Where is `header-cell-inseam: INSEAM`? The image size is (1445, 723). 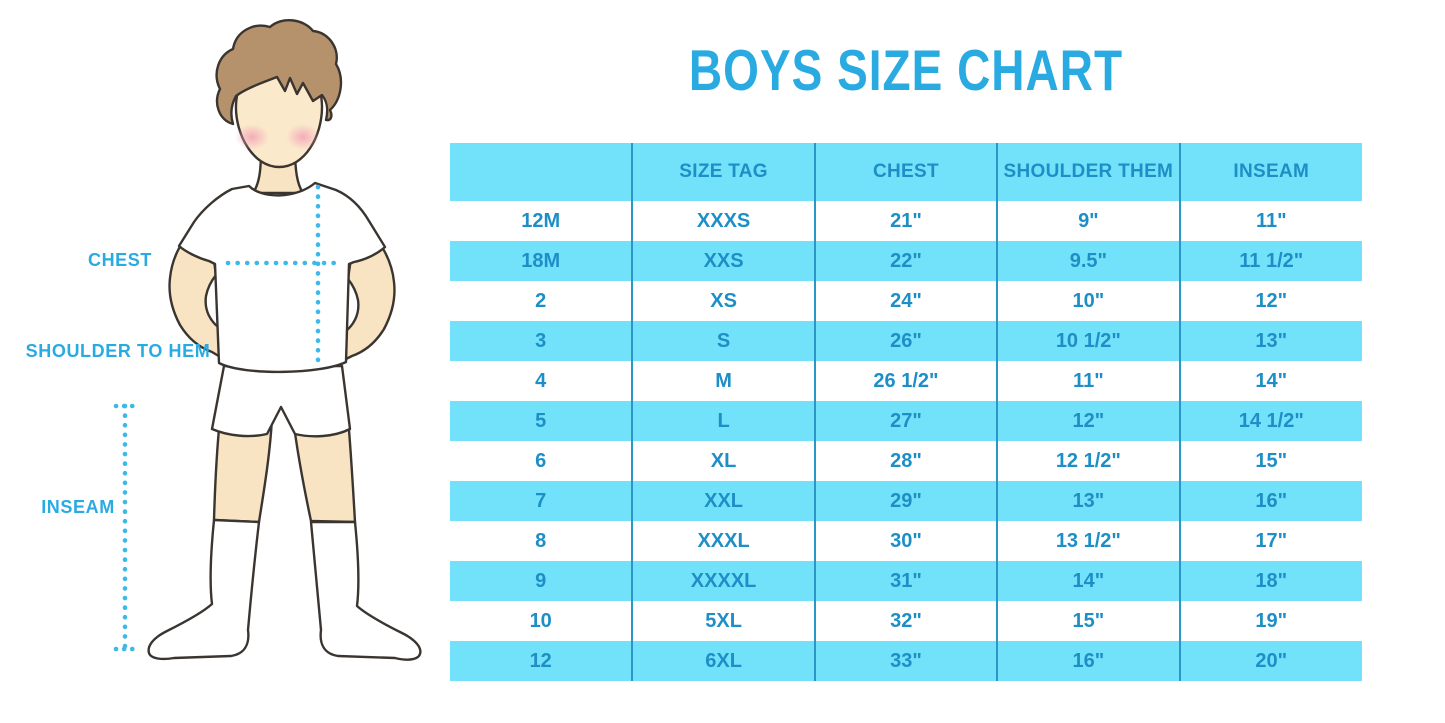
header-cell-inseam: INSEAM is located at coordinates (1270, 172).